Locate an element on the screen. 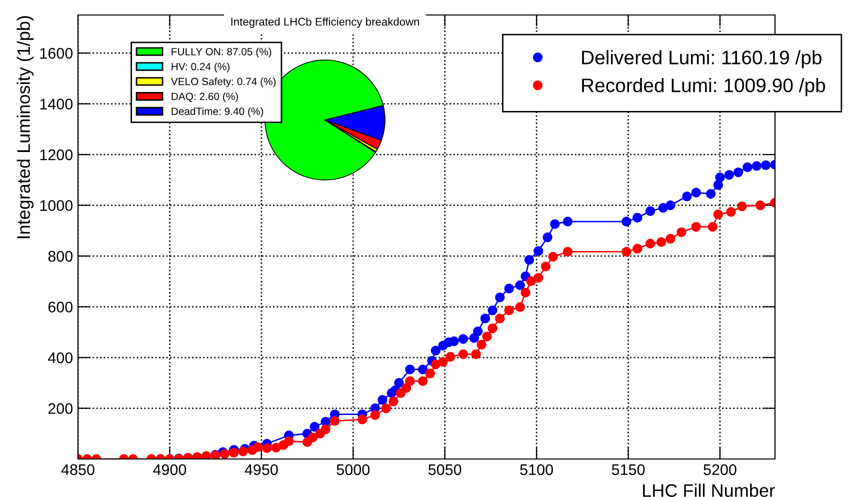  x-axis-title: LHC Fill Number is located at coordinates (709, 490).